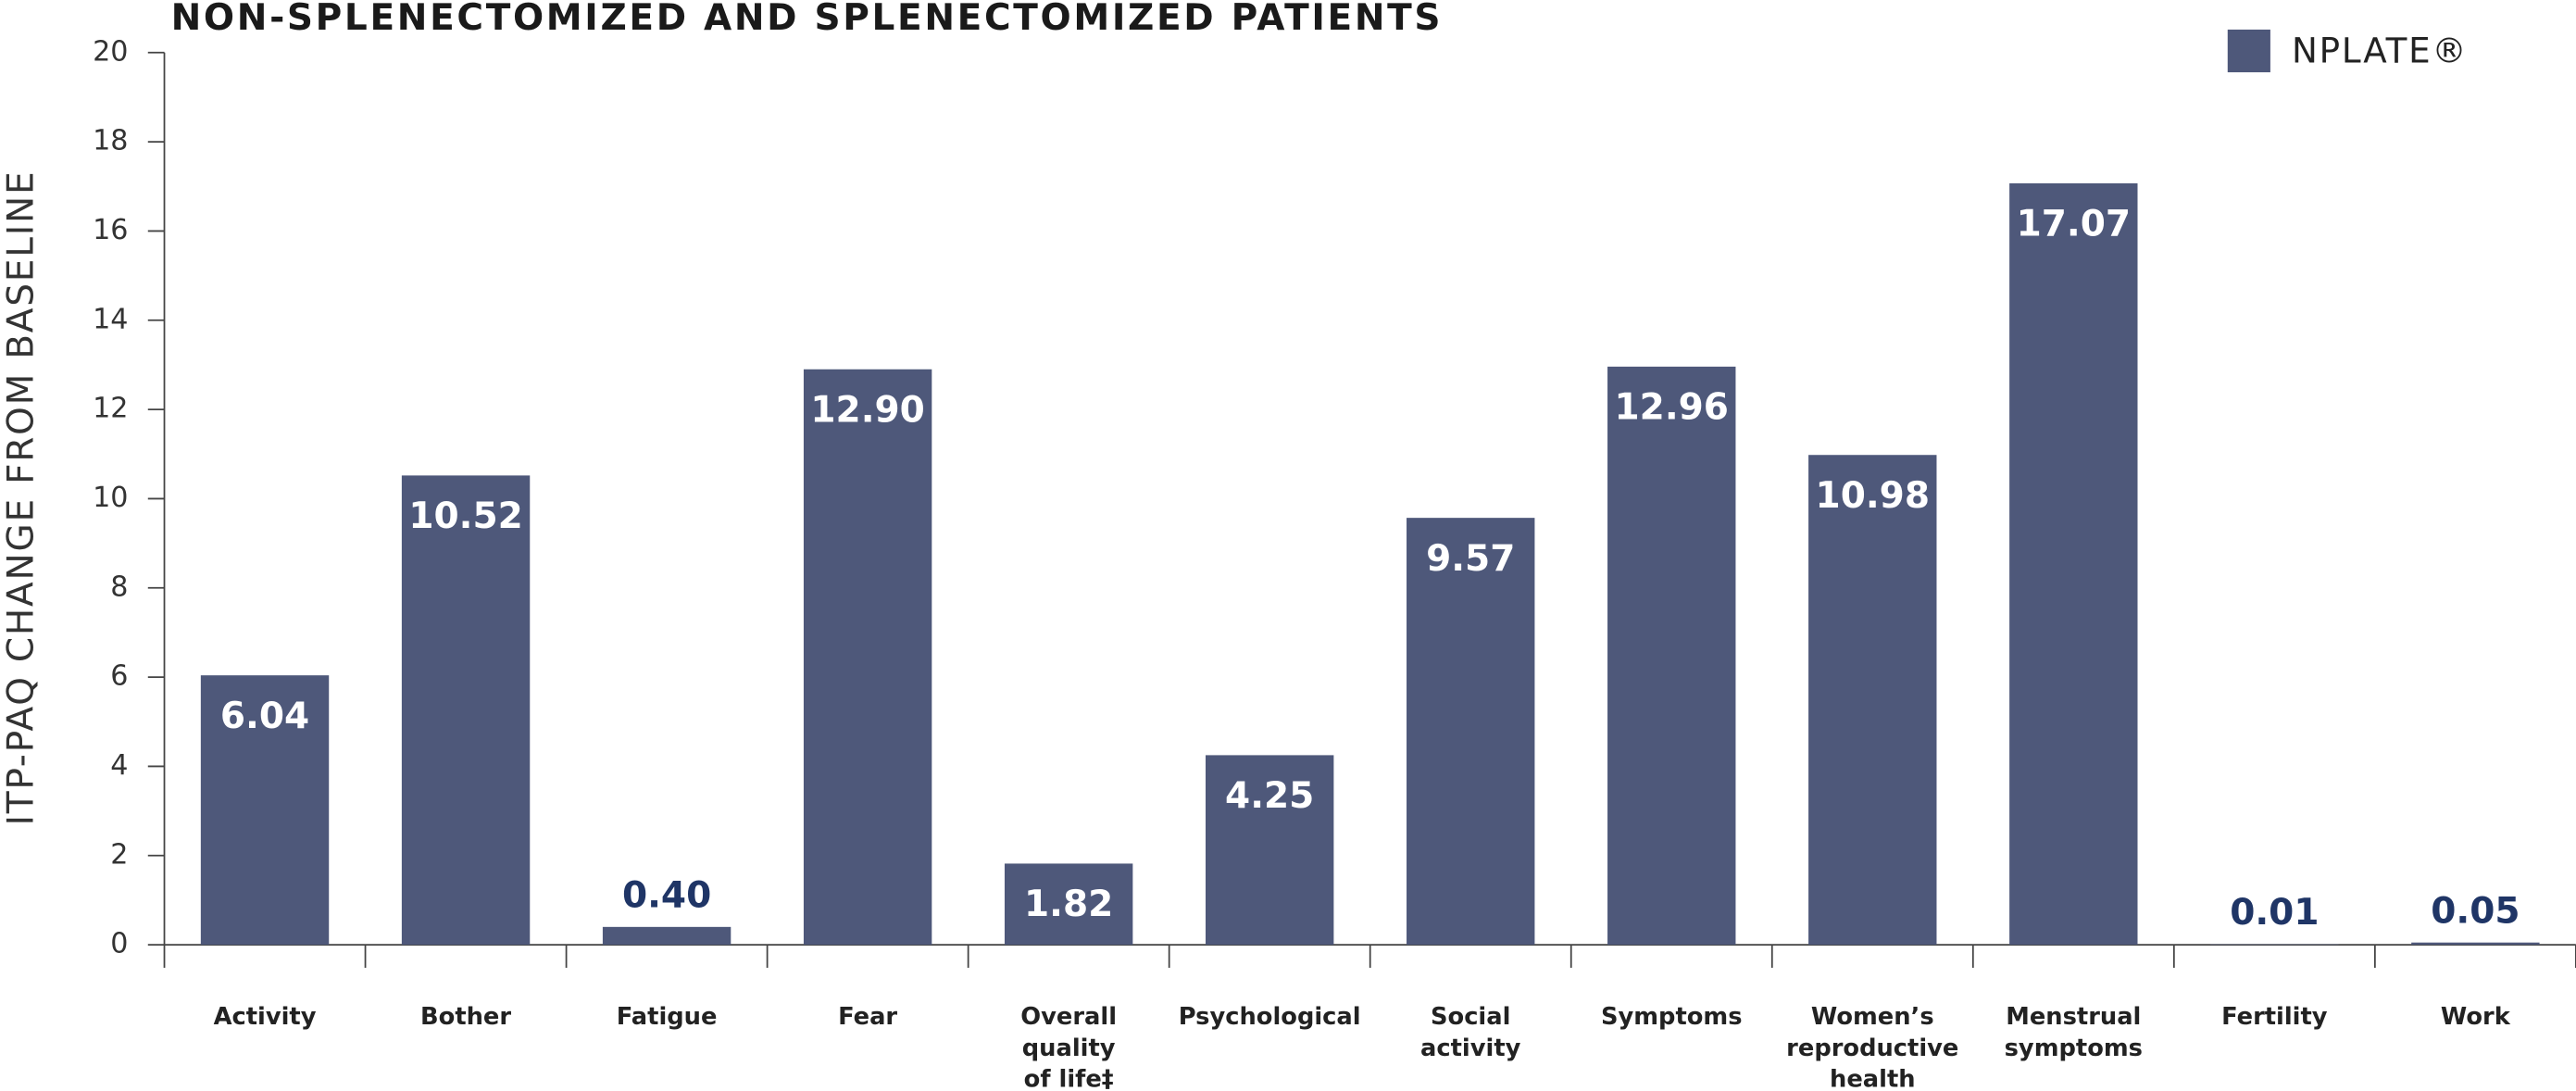 This screenshot has height=1091, width=2576. Describe the element at coordinates (1873, 1078) in the screenshot. I see `x-tick-label-line: health` at that location.